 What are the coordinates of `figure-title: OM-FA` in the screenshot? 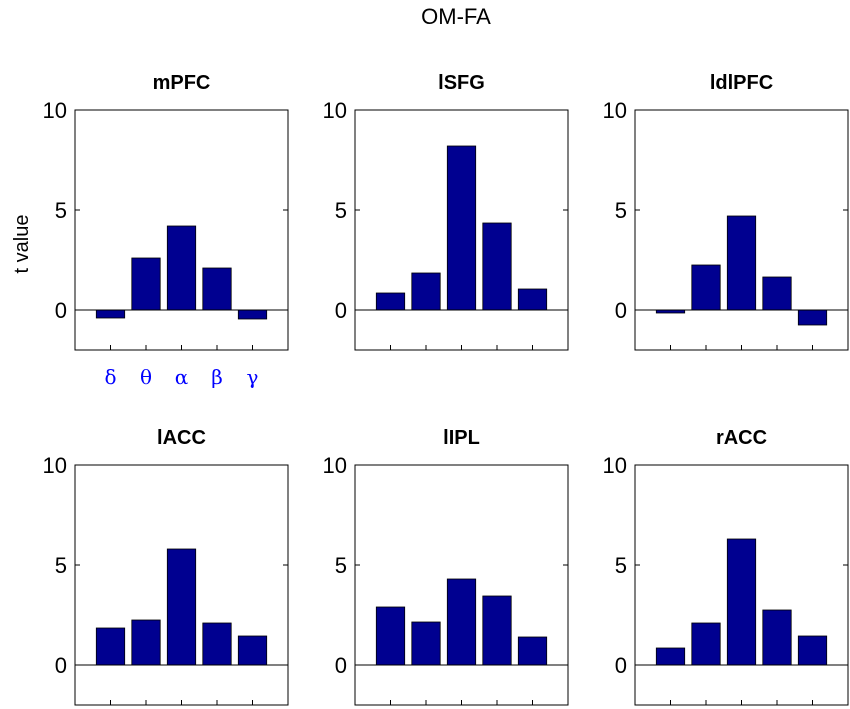 It's located at (456, 16).